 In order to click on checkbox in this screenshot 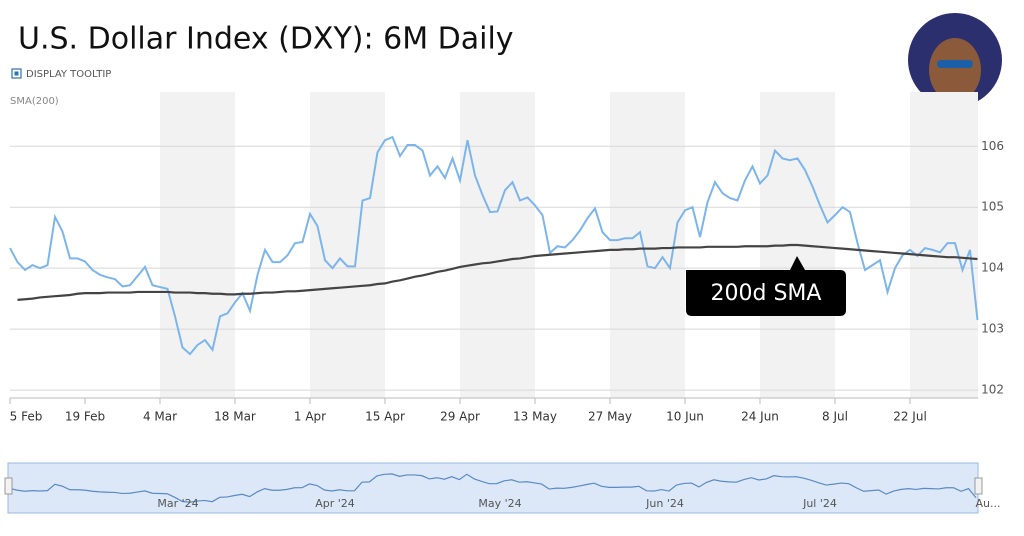, I will do `click(16, 73)`.